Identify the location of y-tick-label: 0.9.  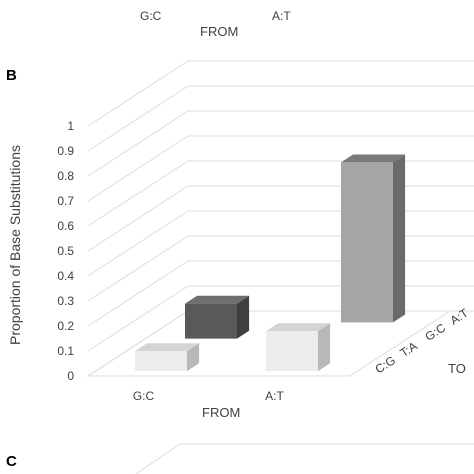
(65, 151).